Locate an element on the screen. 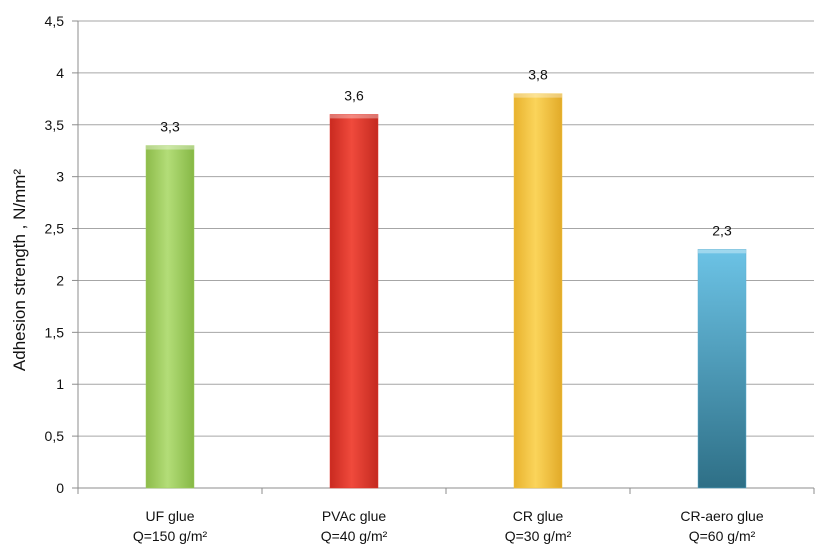 The height and width of the screenshot is (544, 816). y-tick-label: 1 is located at coordinates (60, 384).